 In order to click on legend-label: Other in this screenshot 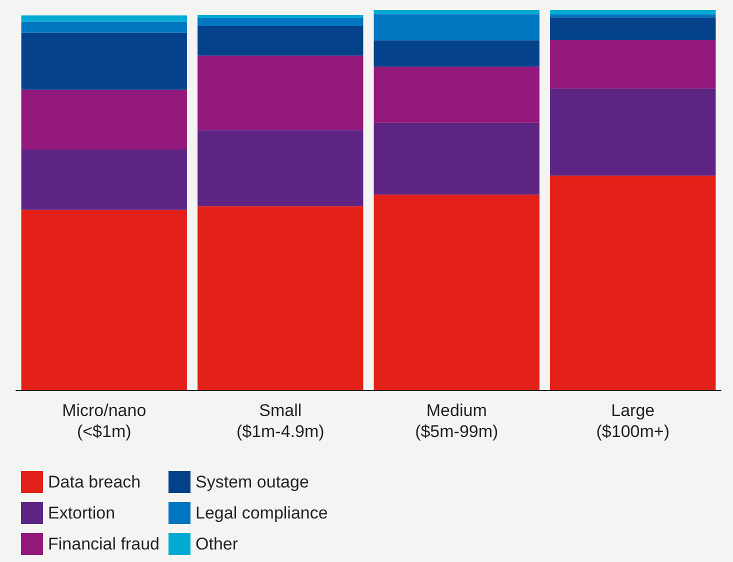, I will do `click(217, 544)`.